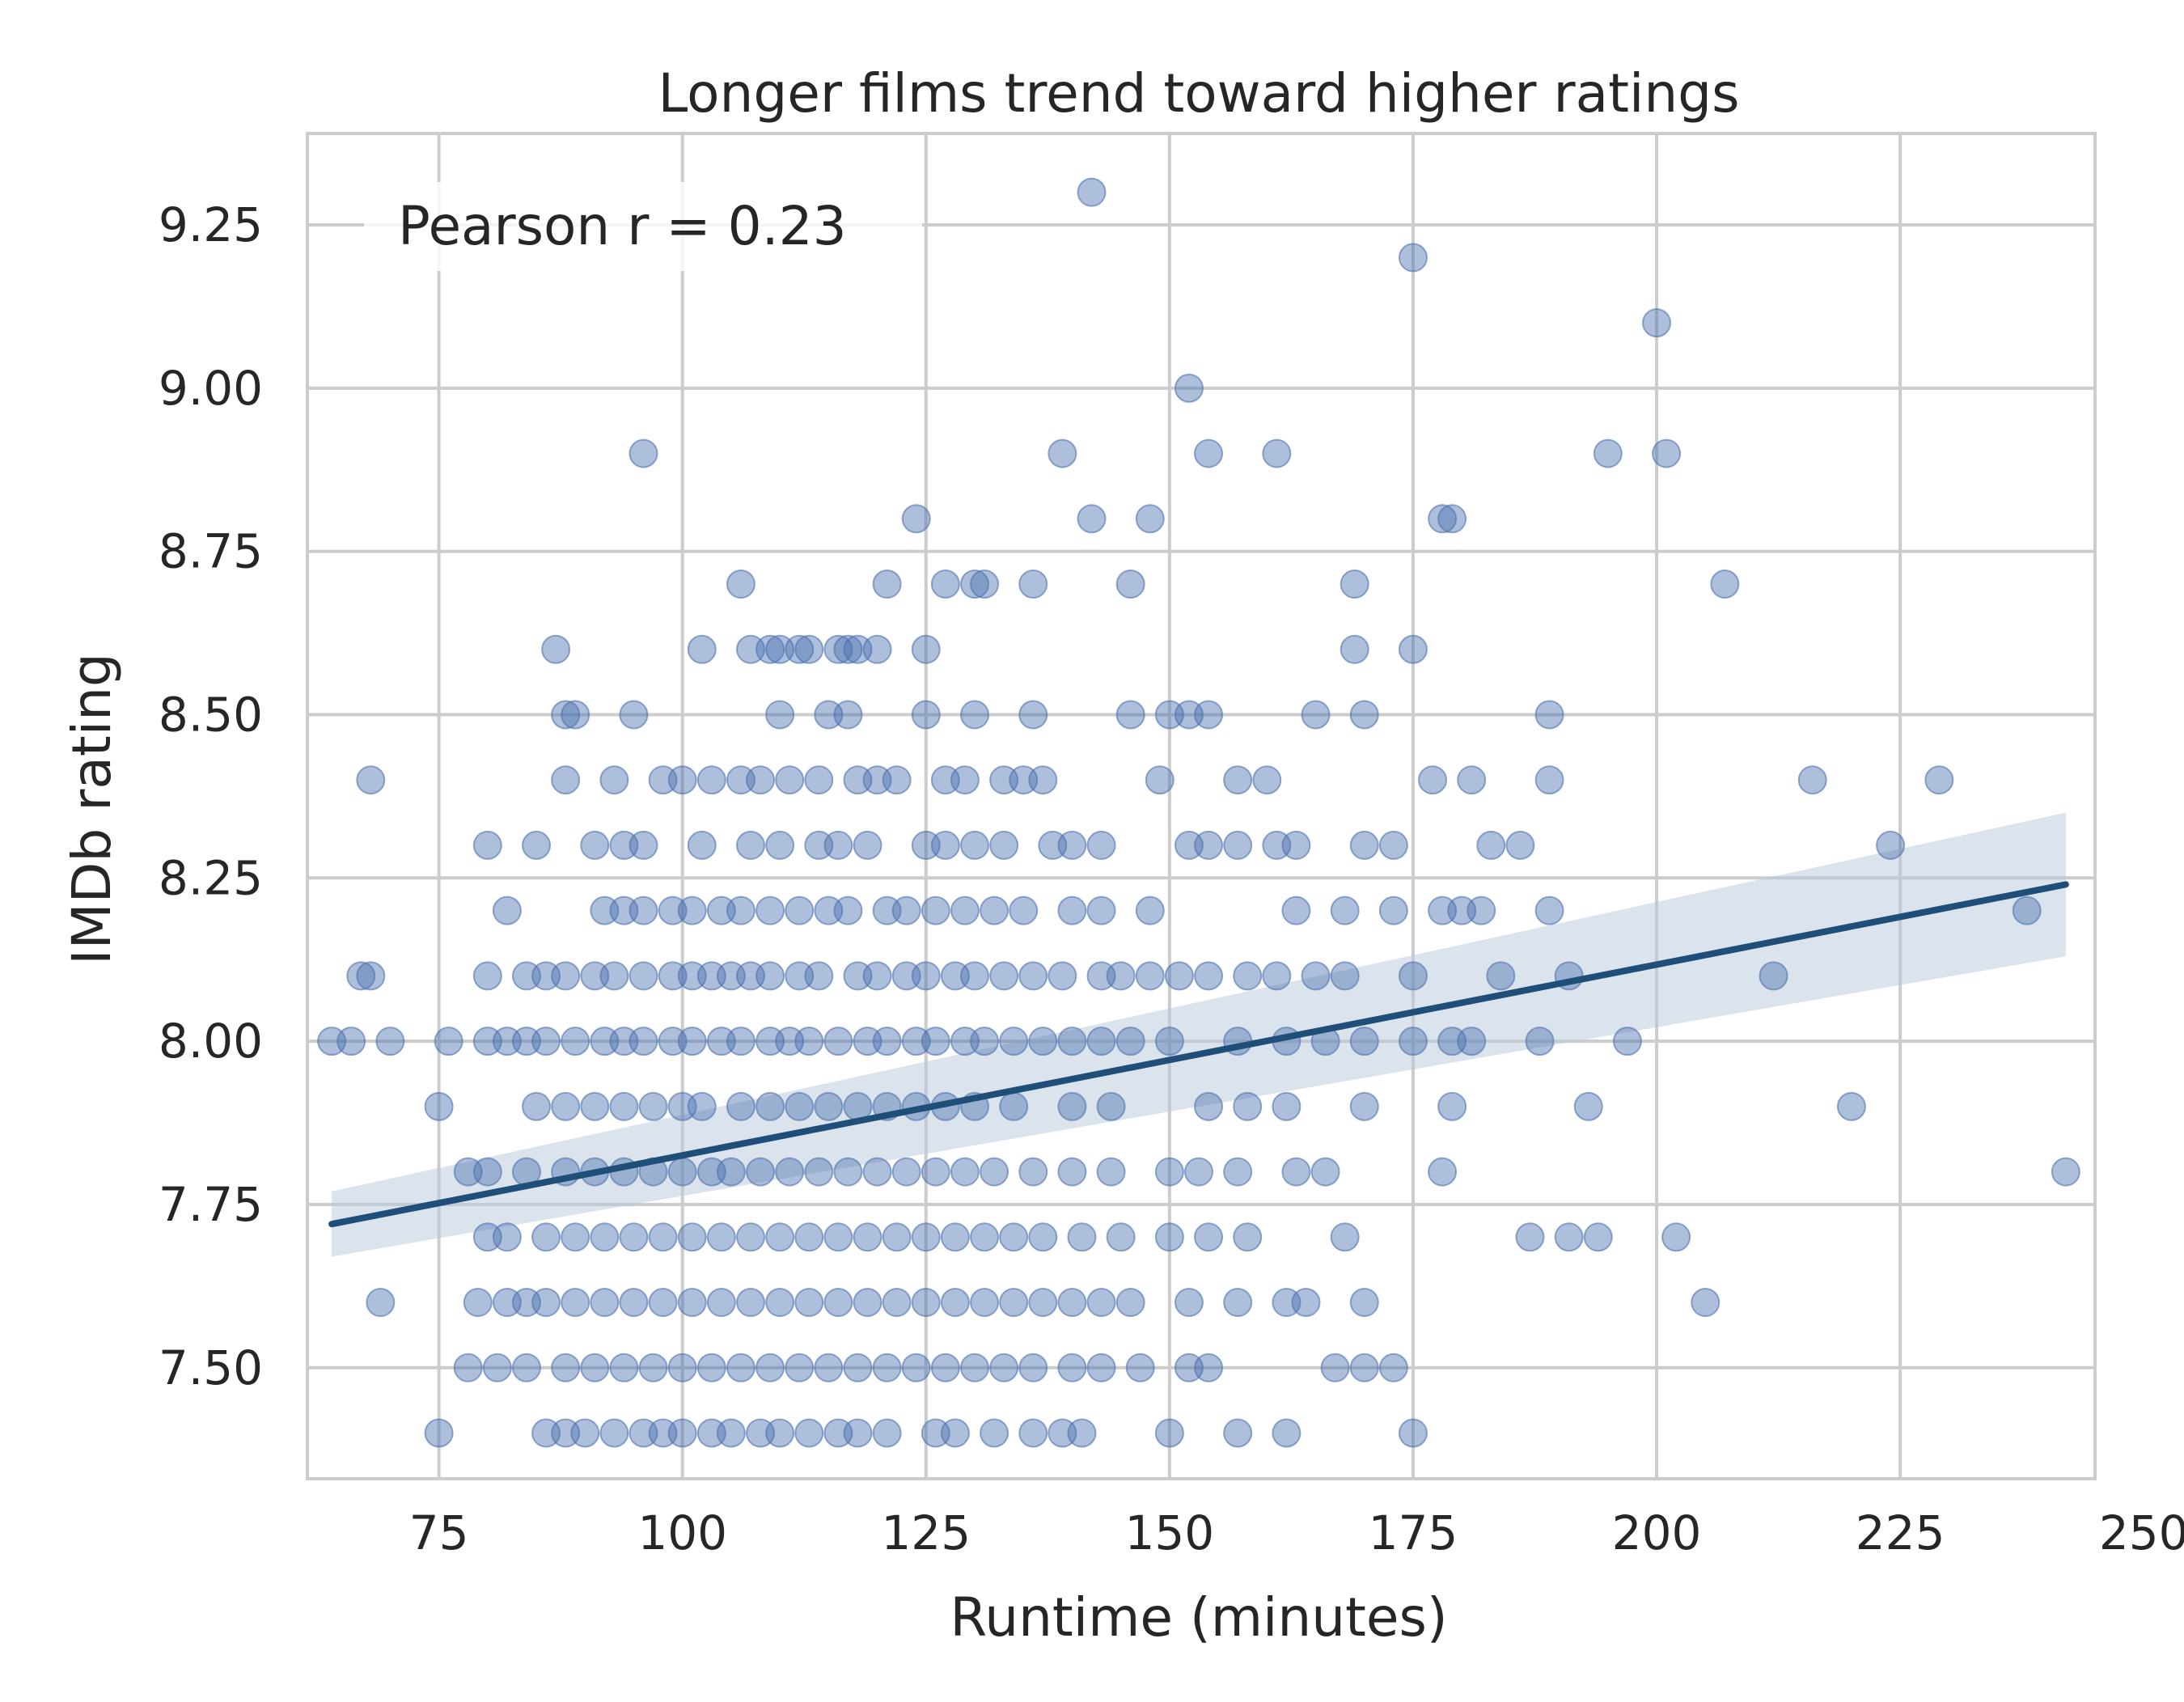  What do you see at coordinates (211, 1367) in the screenshot?
I see `y-tick-label: 7.50` at bounding box center [211, 1367].